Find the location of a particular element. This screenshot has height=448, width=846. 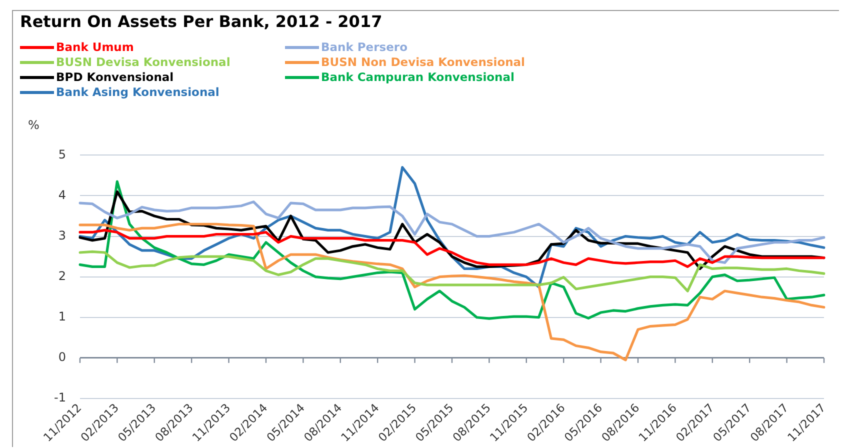

y-tick-label: -1 is located at coordinates (60, 397).